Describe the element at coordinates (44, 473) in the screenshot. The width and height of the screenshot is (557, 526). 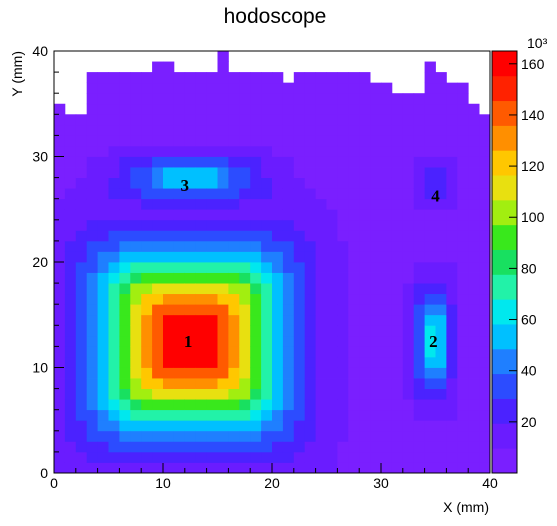
I see `y-tick-label: 0` at that location.